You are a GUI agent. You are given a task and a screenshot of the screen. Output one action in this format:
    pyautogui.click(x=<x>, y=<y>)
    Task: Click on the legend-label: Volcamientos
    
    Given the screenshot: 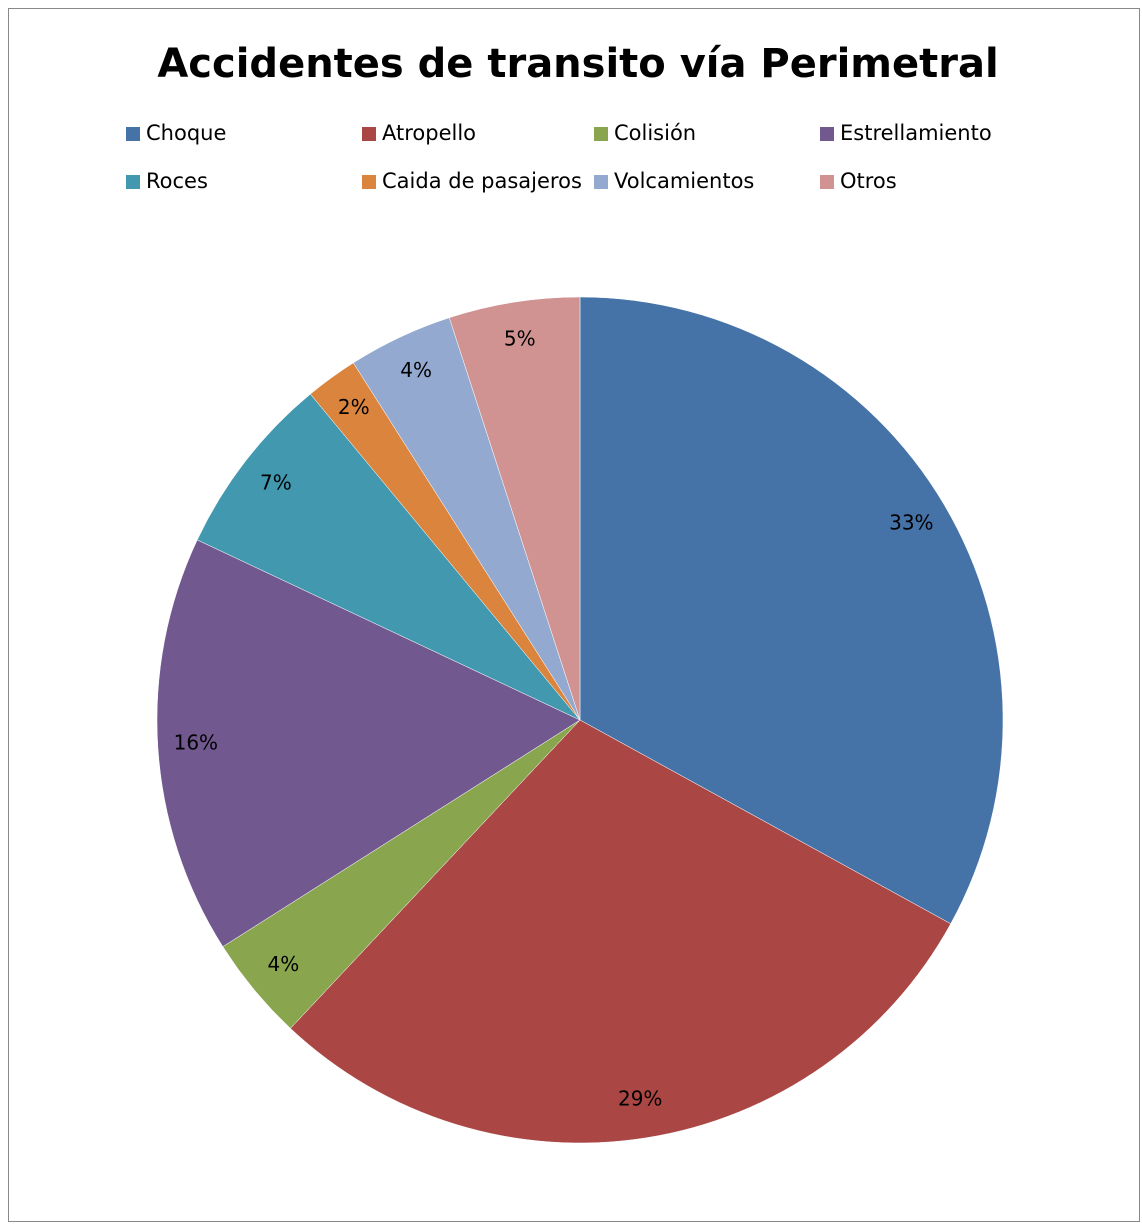 What is the action you would take?
    pyautogui.click(x=684, y=181)
    